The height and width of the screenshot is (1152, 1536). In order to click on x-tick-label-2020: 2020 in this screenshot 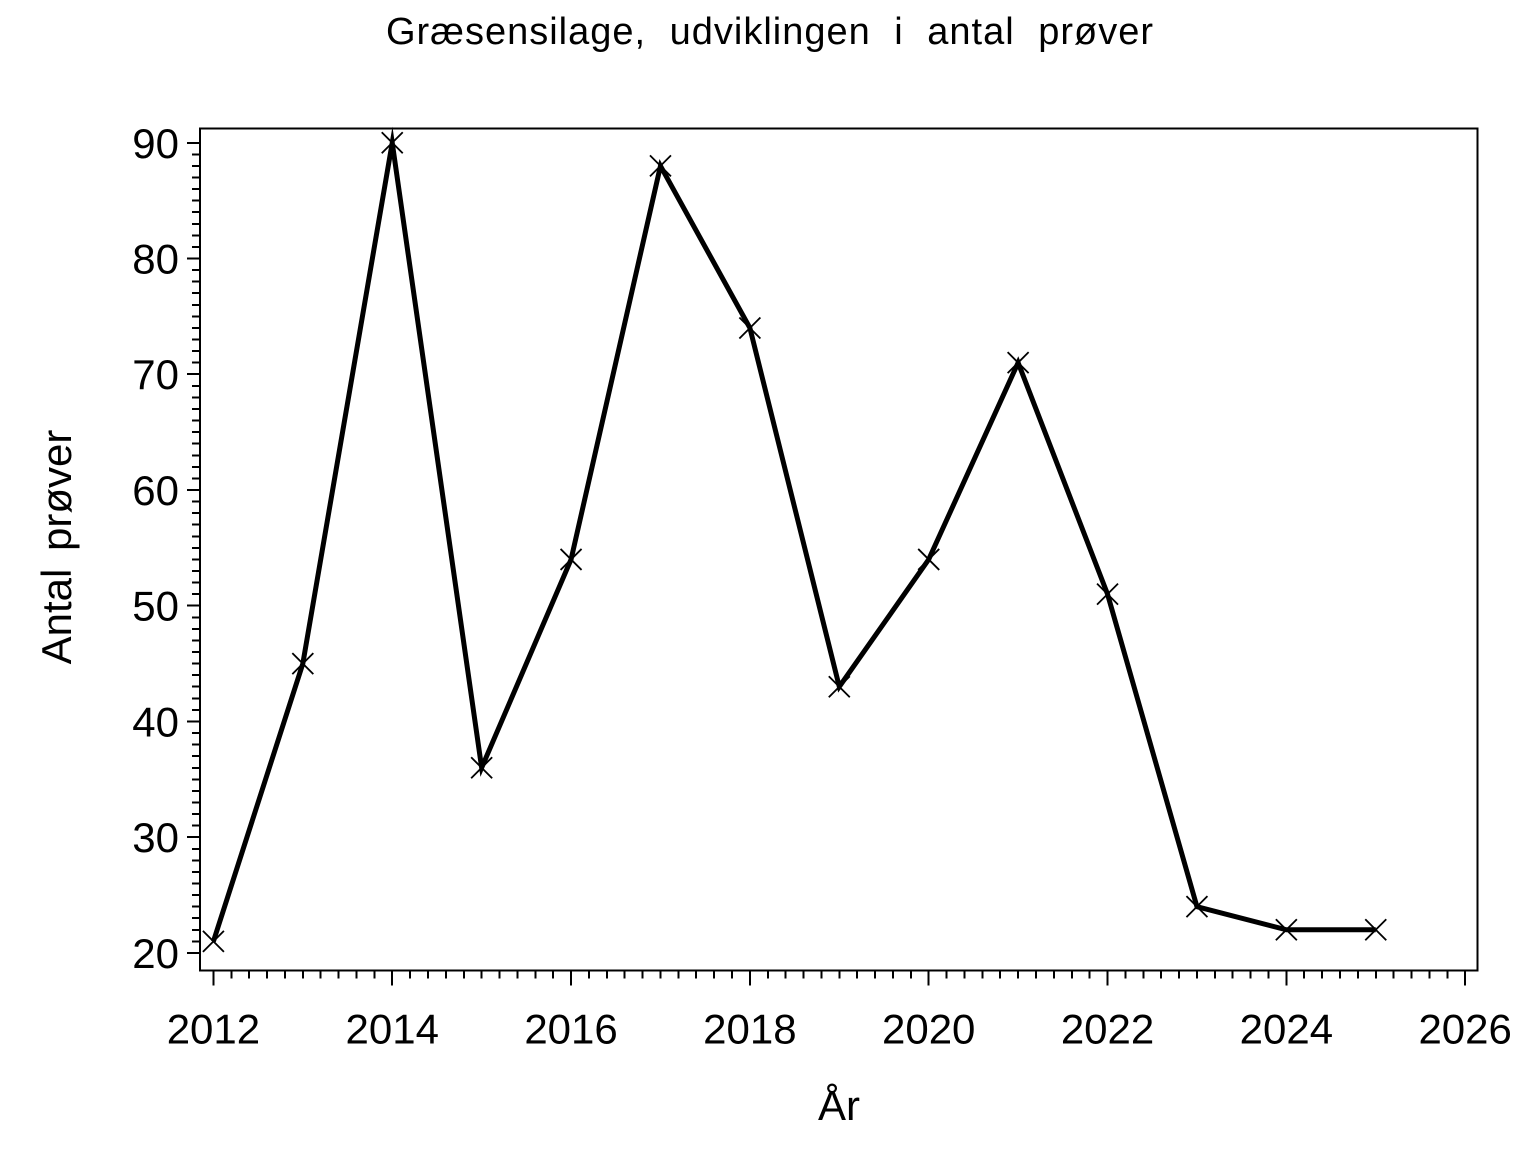, I will do `click(928, 1028)`.